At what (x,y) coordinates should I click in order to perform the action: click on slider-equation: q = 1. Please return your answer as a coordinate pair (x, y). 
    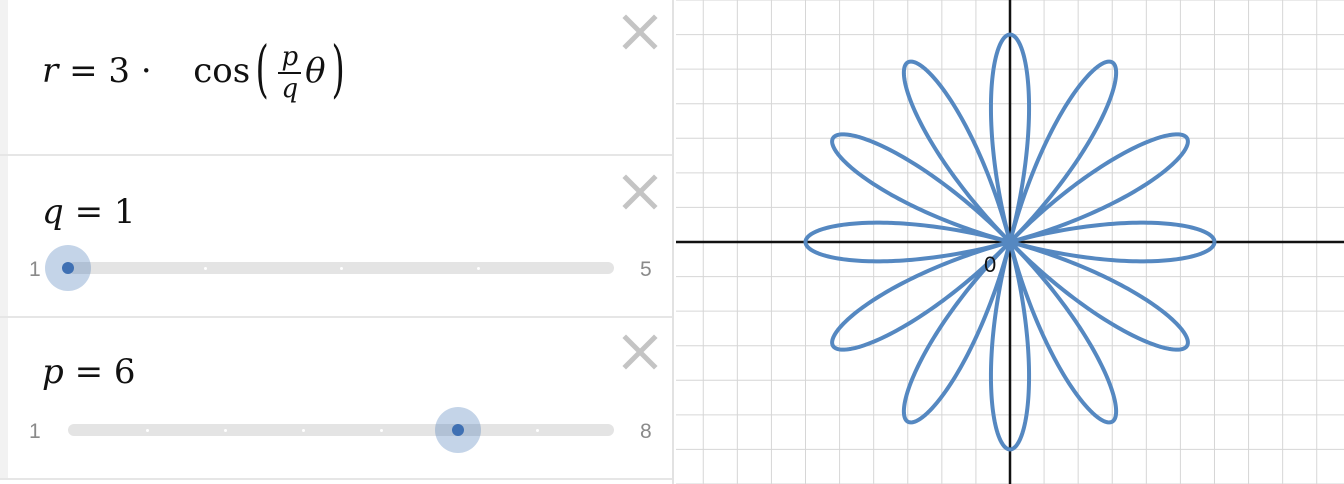
    Looking at the image, I should click on (89, 212).